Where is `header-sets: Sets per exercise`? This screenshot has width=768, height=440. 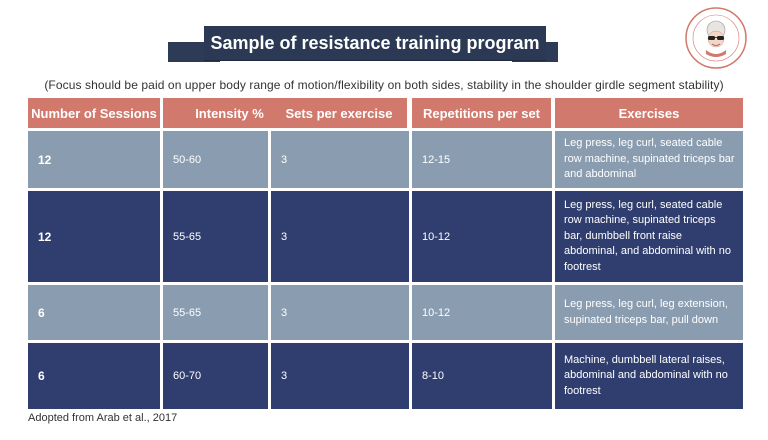
header-sets: Sets per exercise is located at coordinates (339, 113).